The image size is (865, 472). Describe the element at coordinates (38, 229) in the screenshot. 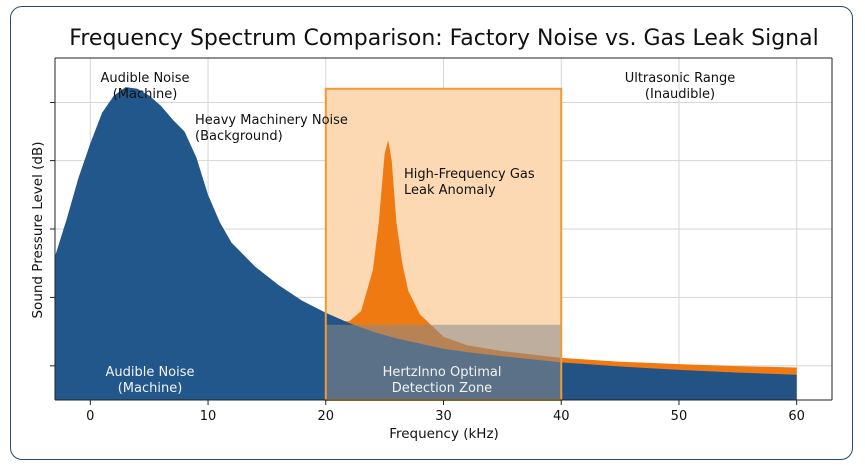

I see `y-axis-label: Sound Pressure Level (dB)` at that location.